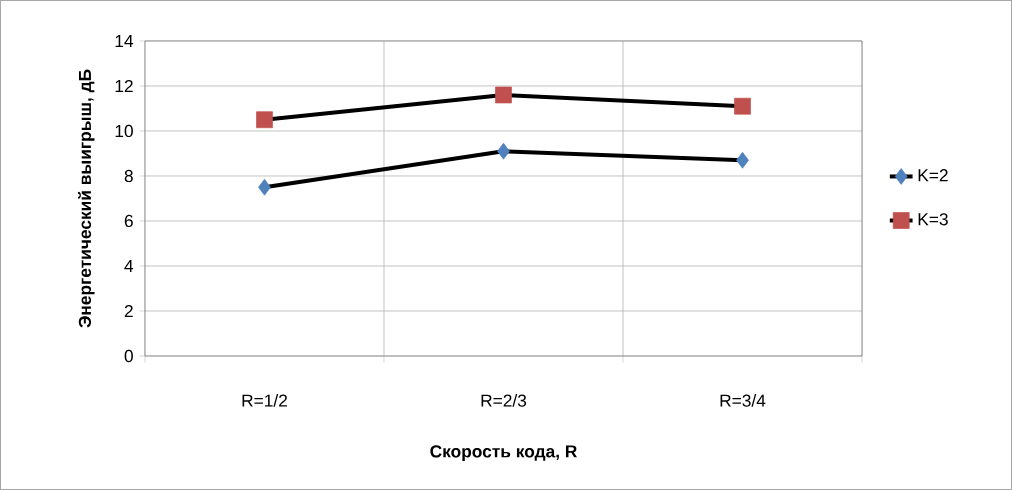 This screenshot has height=490, width=1012. Describe the element at coordinates (933, 175) in the screenshot. I see `legend-label: K=2` at that location.